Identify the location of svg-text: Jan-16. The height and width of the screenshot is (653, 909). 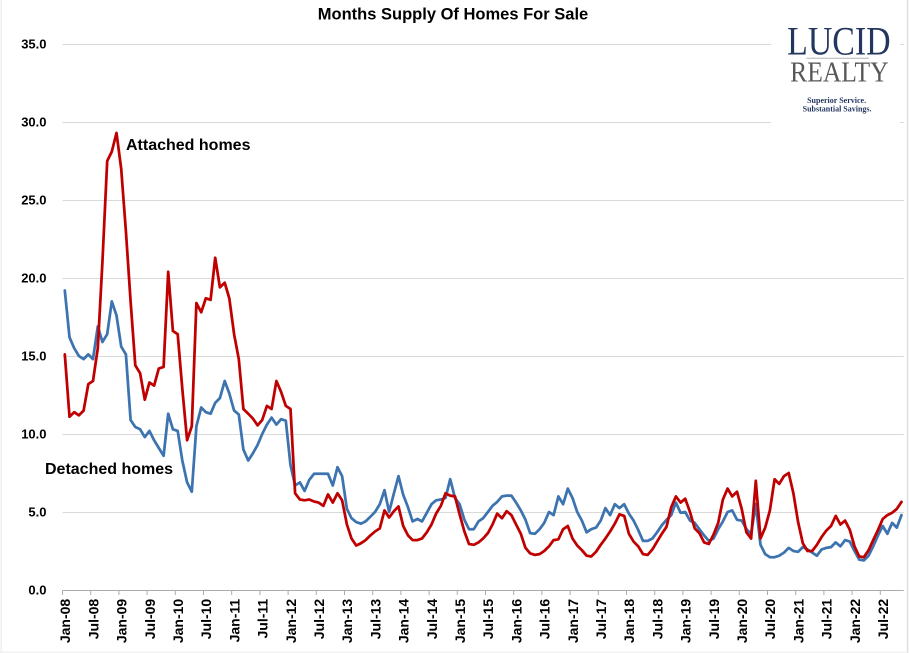
(516, 621).